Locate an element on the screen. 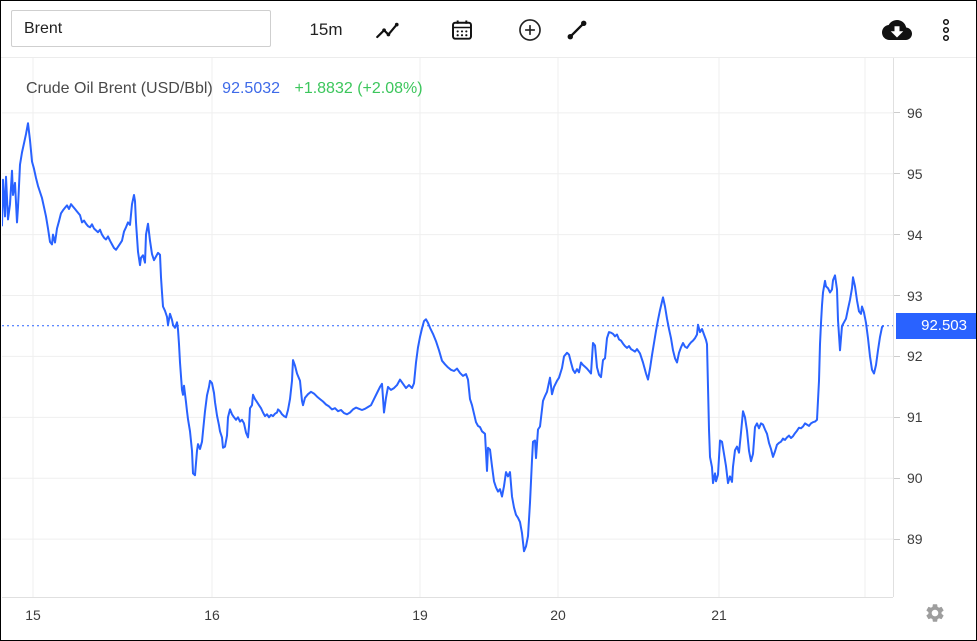 Image resolution: width=977 pixels, height=641 pixels. axis-corner is located at coordinates (935, 619).